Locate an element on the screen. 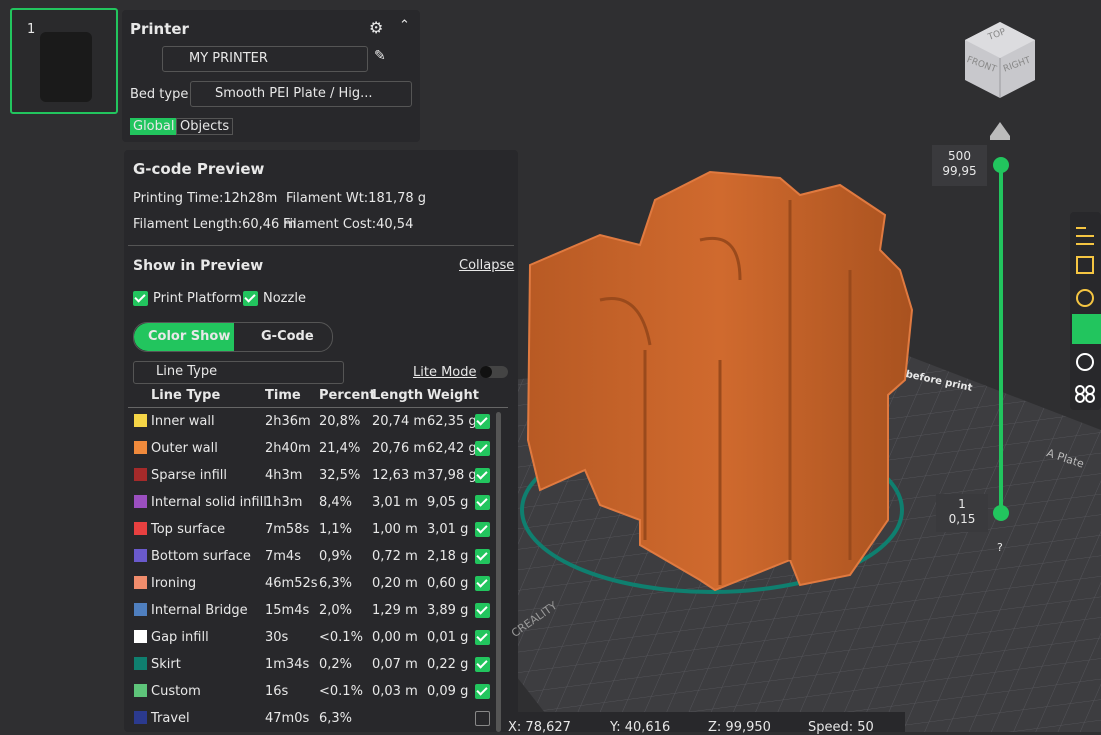 Image resolution: width=1101 pixels, height=735 pixels. cell-name: Ironing is located at coordinates (174, 583).